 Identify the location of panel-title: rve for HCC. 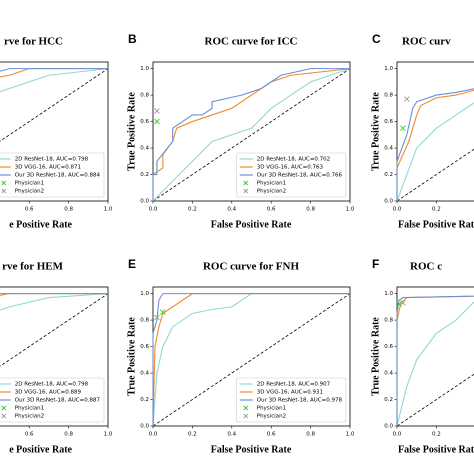
(33, 42).